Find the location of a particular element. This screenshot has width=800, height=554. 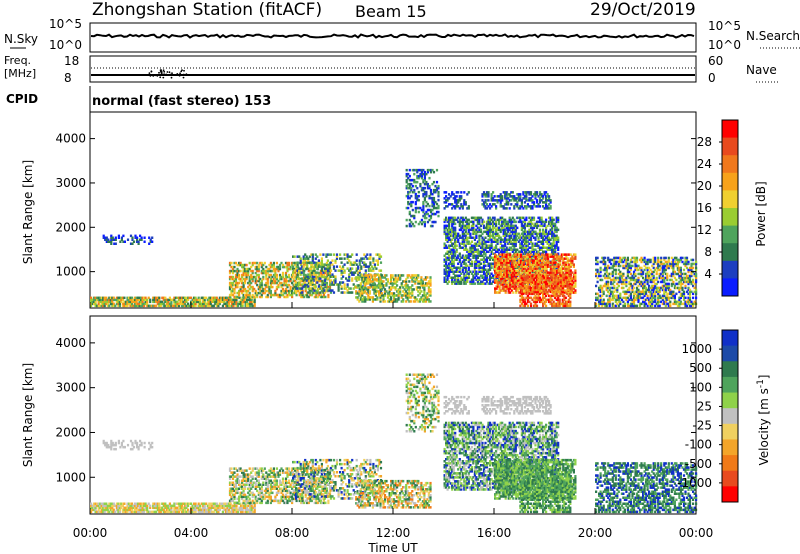

freq-label-bottom: [MHz] is located at coordinates (20, 73).